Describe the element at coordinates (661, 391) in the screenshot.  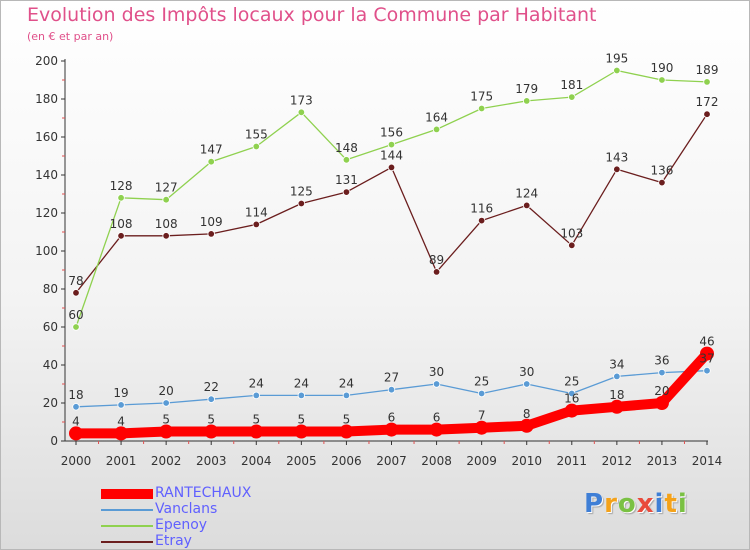
I see `data-label-rantechaux: 20` at that location.